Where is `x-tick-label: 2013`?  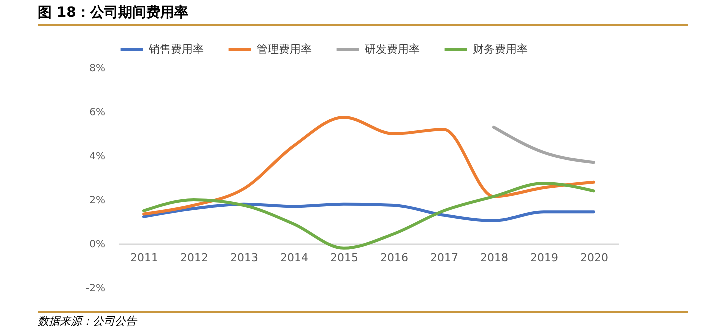
x-tick-label: 2013 is located at coordinates (244, 258).